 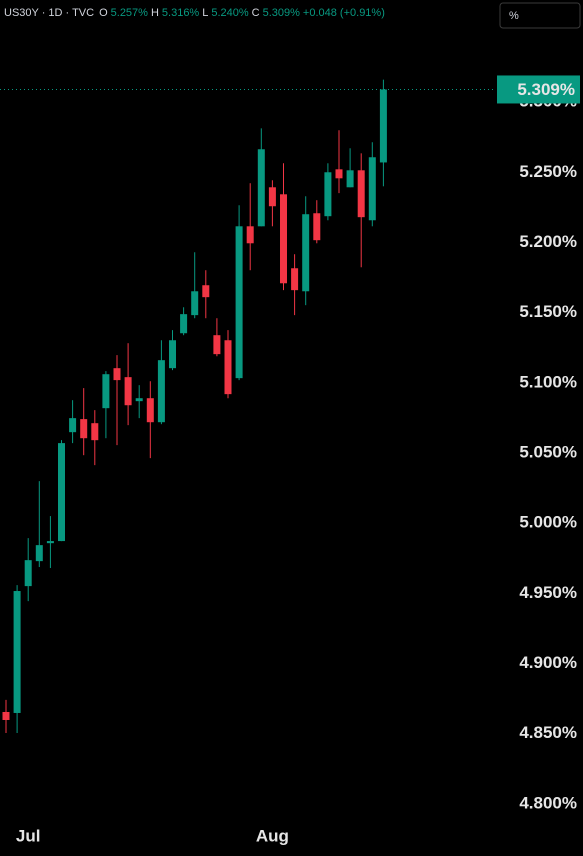 What do you see at coordinates (282, 13) in the screenshot?
I see `legend-text: 5.309%` at bounding box center [282, 13].